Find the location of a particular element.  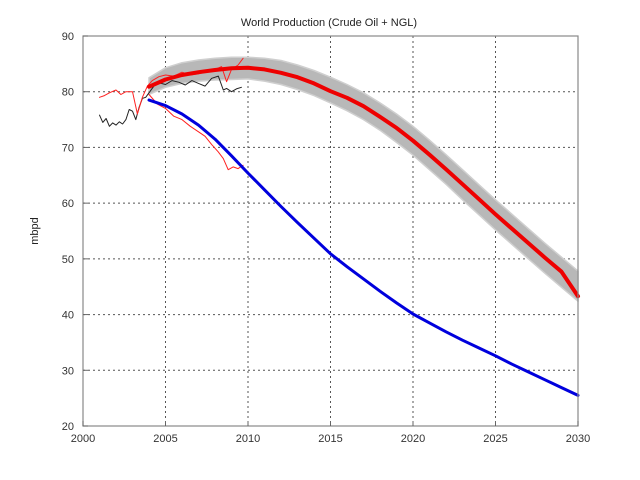

x-tick-label: 2010 is located at coordinates (248, 439).